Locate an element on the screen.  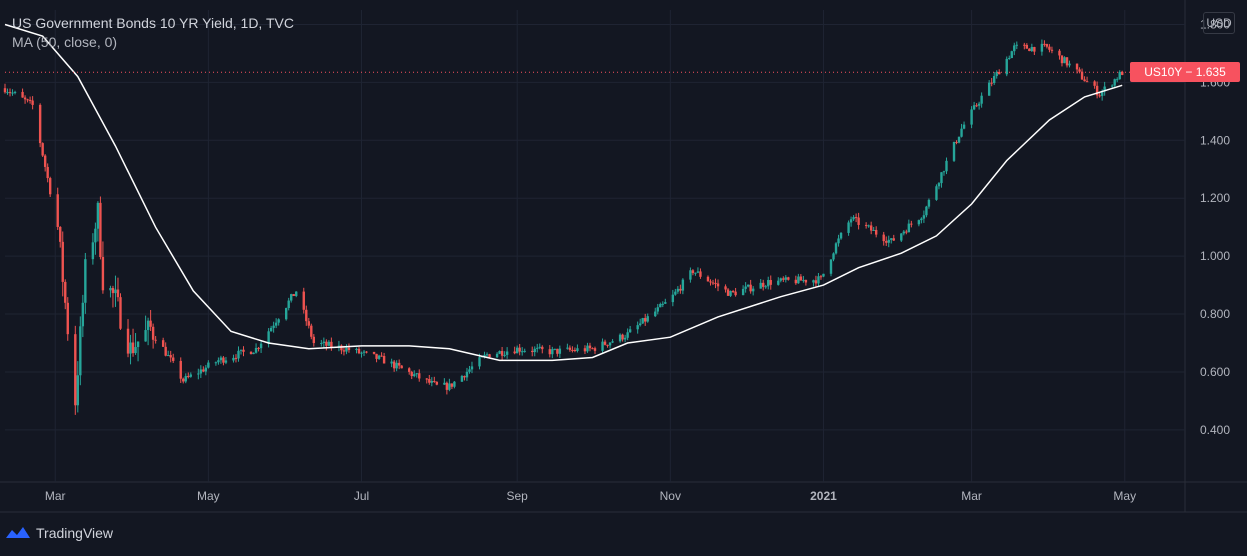
tradingview-logo: TradingView is located at coordinates (58, 533).